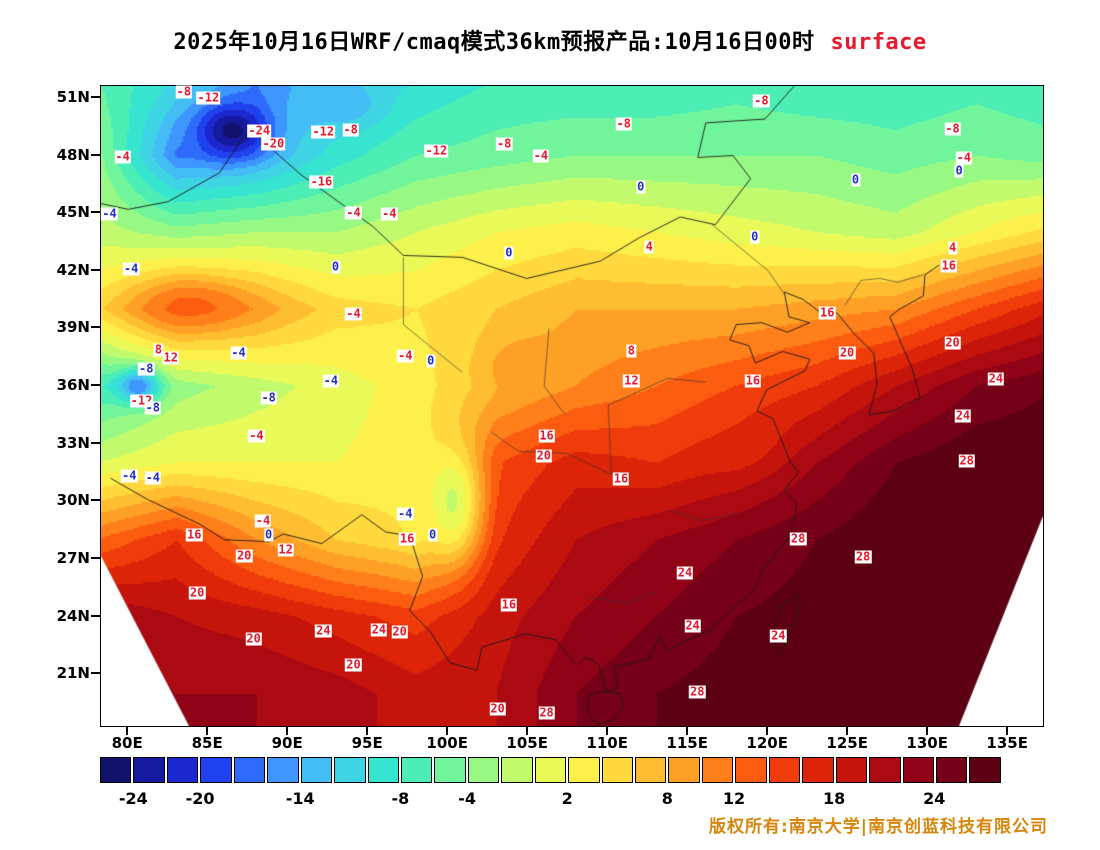 This screenshot has height=850, width=1100. Describe the element at coordinates (847, 743) in the screenshot. I see `lon-tick-label: 125E` at that location.